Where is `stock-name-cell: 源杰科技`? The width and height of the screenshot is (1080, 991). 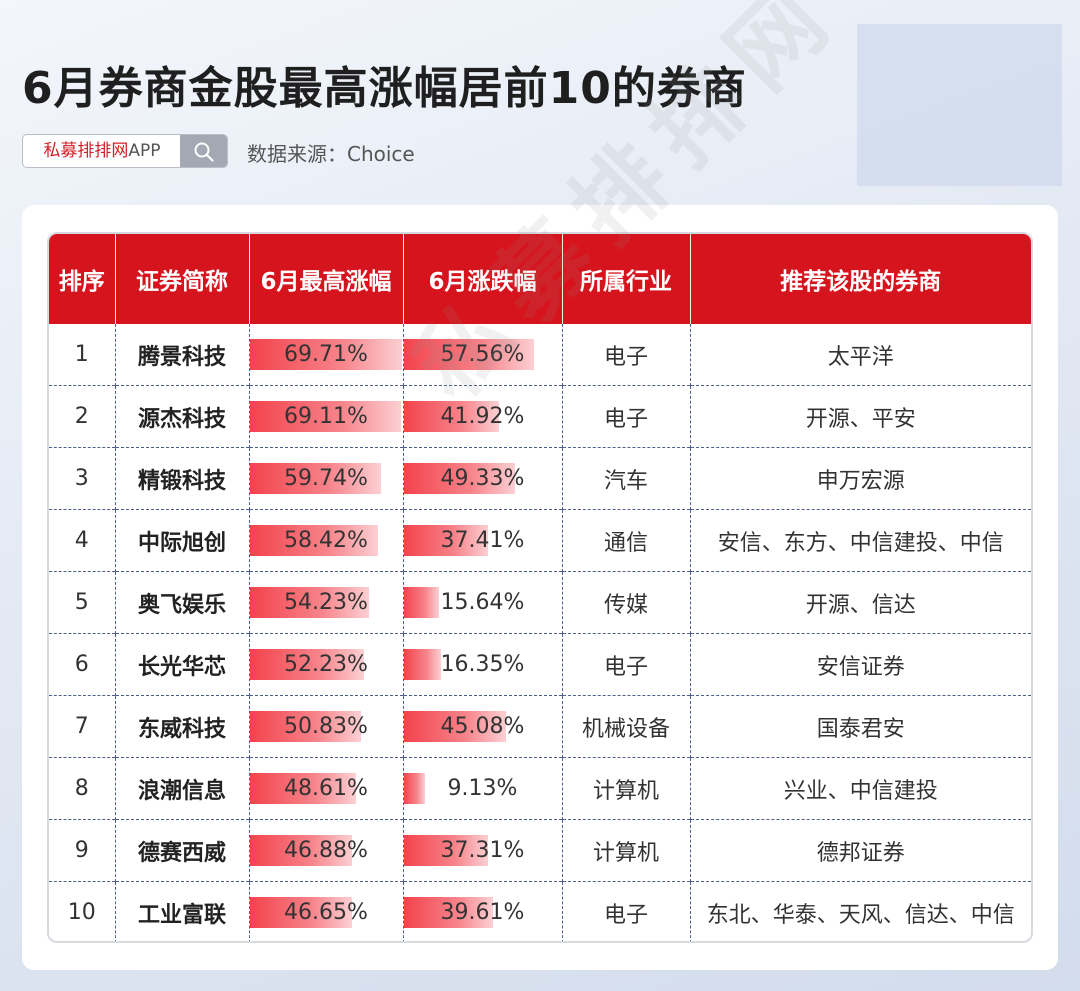 stock-name-cell: 源杰科技 is located at coordinates (181, 416).